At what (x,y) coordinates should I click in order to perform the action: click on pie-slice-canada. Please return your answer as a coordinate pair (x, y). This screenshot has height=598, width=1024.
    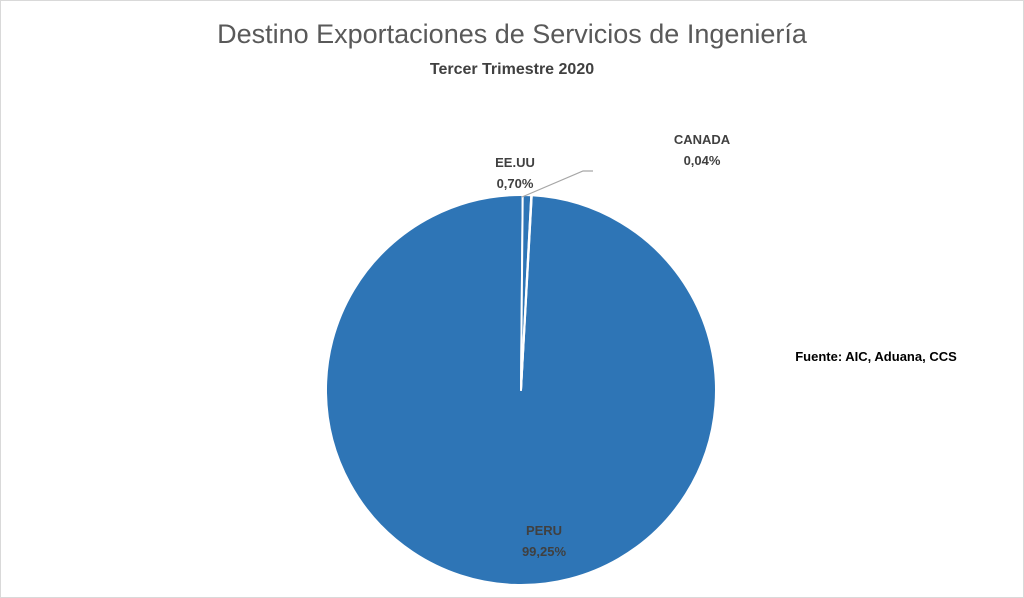
    Looking at the image, I should click on (526, 292).